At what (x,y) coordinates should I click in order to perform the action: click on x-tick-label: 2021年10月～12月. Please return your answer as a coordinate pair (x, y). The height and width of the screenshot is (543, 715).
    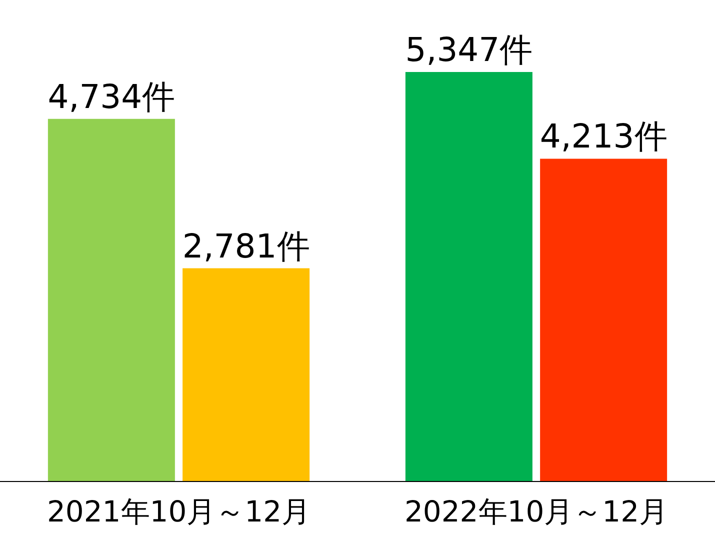
    Looking at the image, I should click on (178, 511).